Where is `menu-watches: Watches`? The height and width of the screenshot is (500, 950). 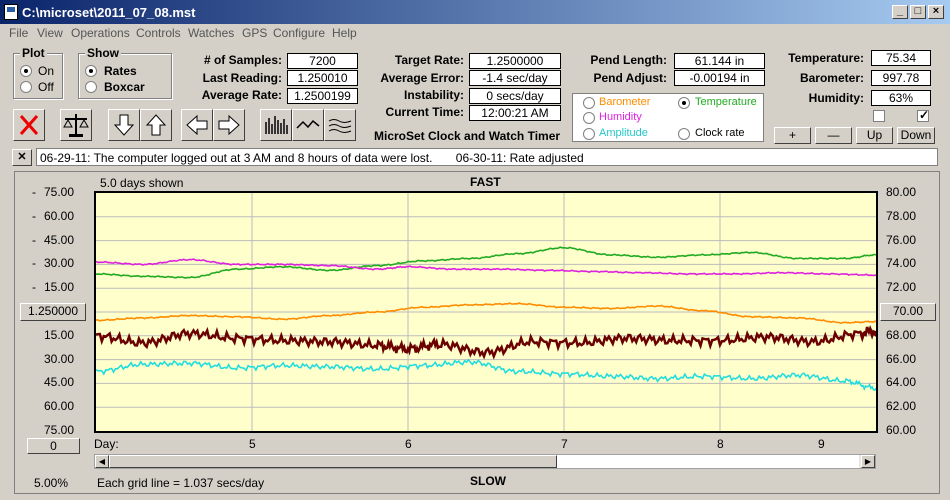
menu-watches: Watches is located at coordinates (211, 33).